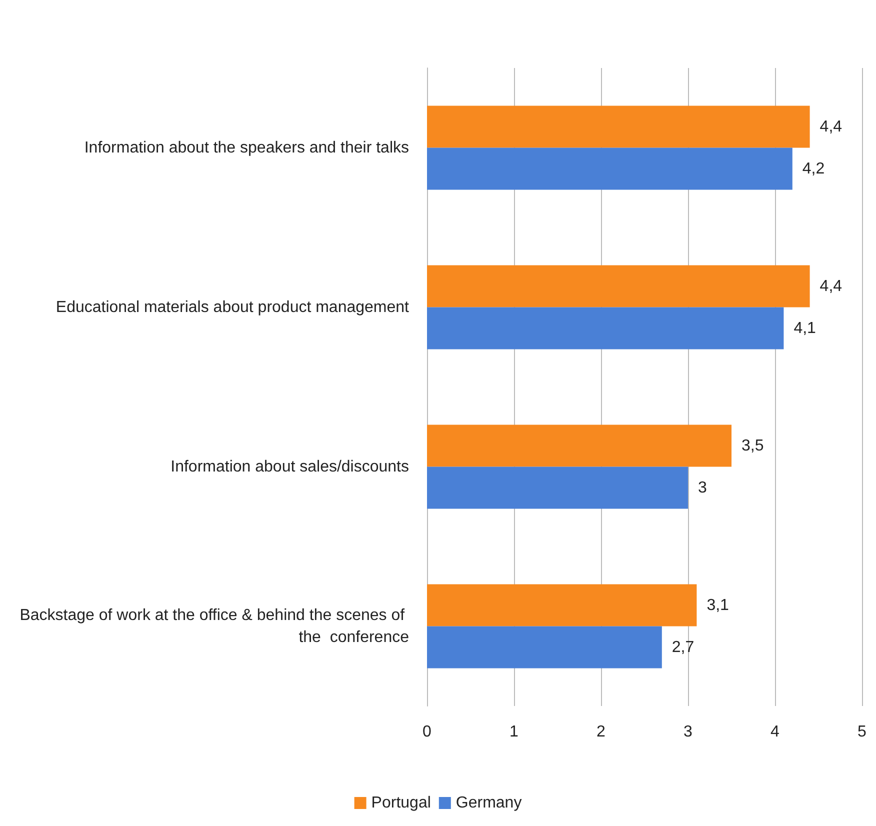 The image size is (876, 826). Describe the element at coordinates (775, 732) in the screenshot. I see `x-tick-label: 4` at that location.